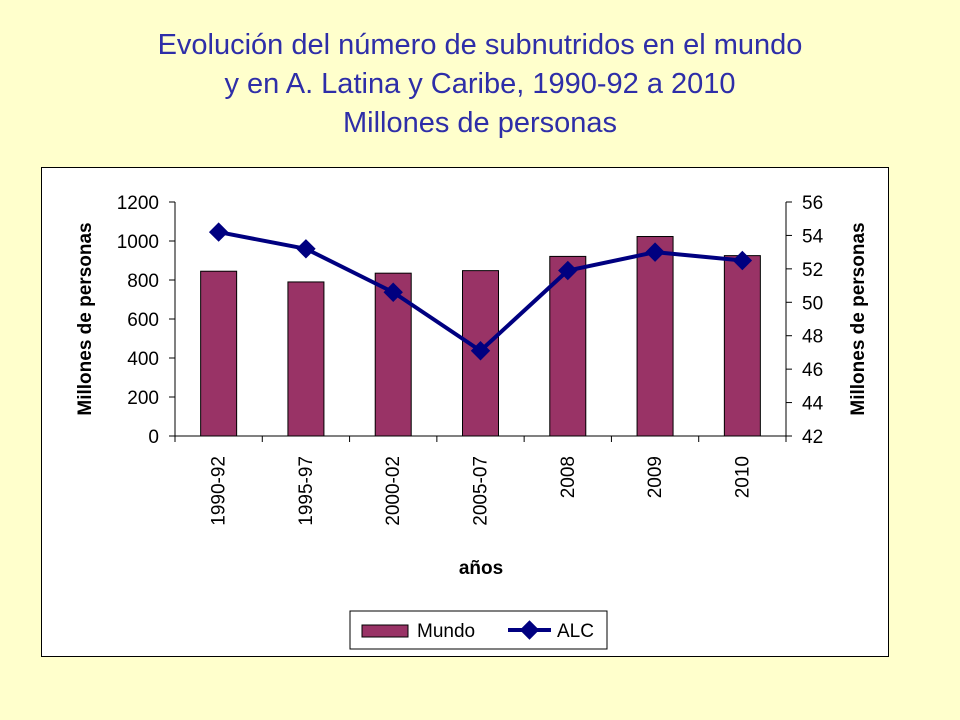 This screenshot has height=720, width=960. I want to click on y-tick-label-left: 800, so click(143, 281).